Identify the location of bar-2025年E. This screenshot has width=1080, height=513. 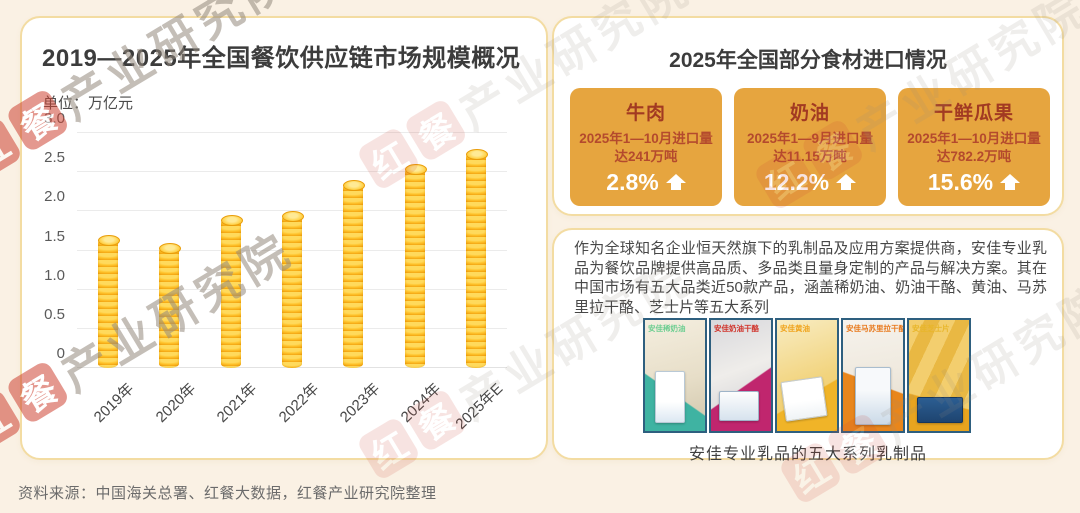
(477, 258).